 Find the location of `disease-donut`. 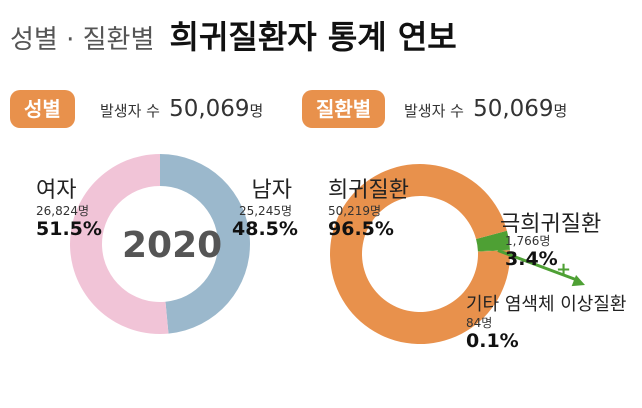

disease-donut is located at coordinates (419, 254).